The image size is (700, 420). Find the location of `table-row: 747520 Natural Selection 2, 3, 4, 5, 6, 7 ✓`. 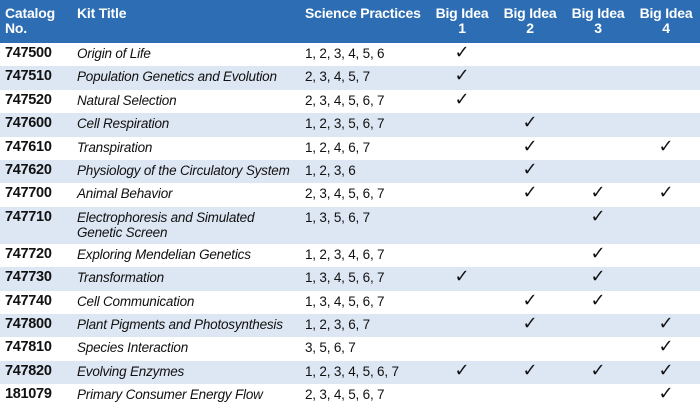

table-row: 747520 Natural Selection 2, 3, 4, 5, 6, 7 ✓ is located at coordinates (350, 101).